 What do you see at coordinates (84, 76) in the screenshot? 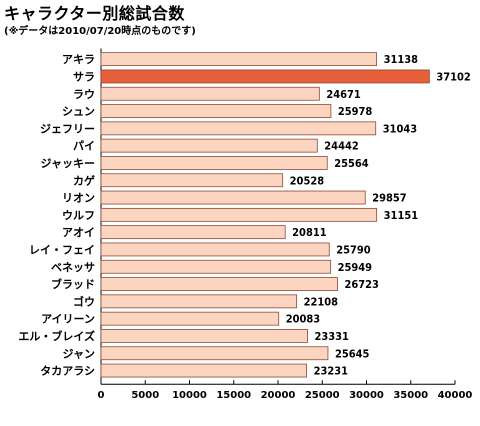
I see `category-label: サラ` at bounding box center [84, 76].